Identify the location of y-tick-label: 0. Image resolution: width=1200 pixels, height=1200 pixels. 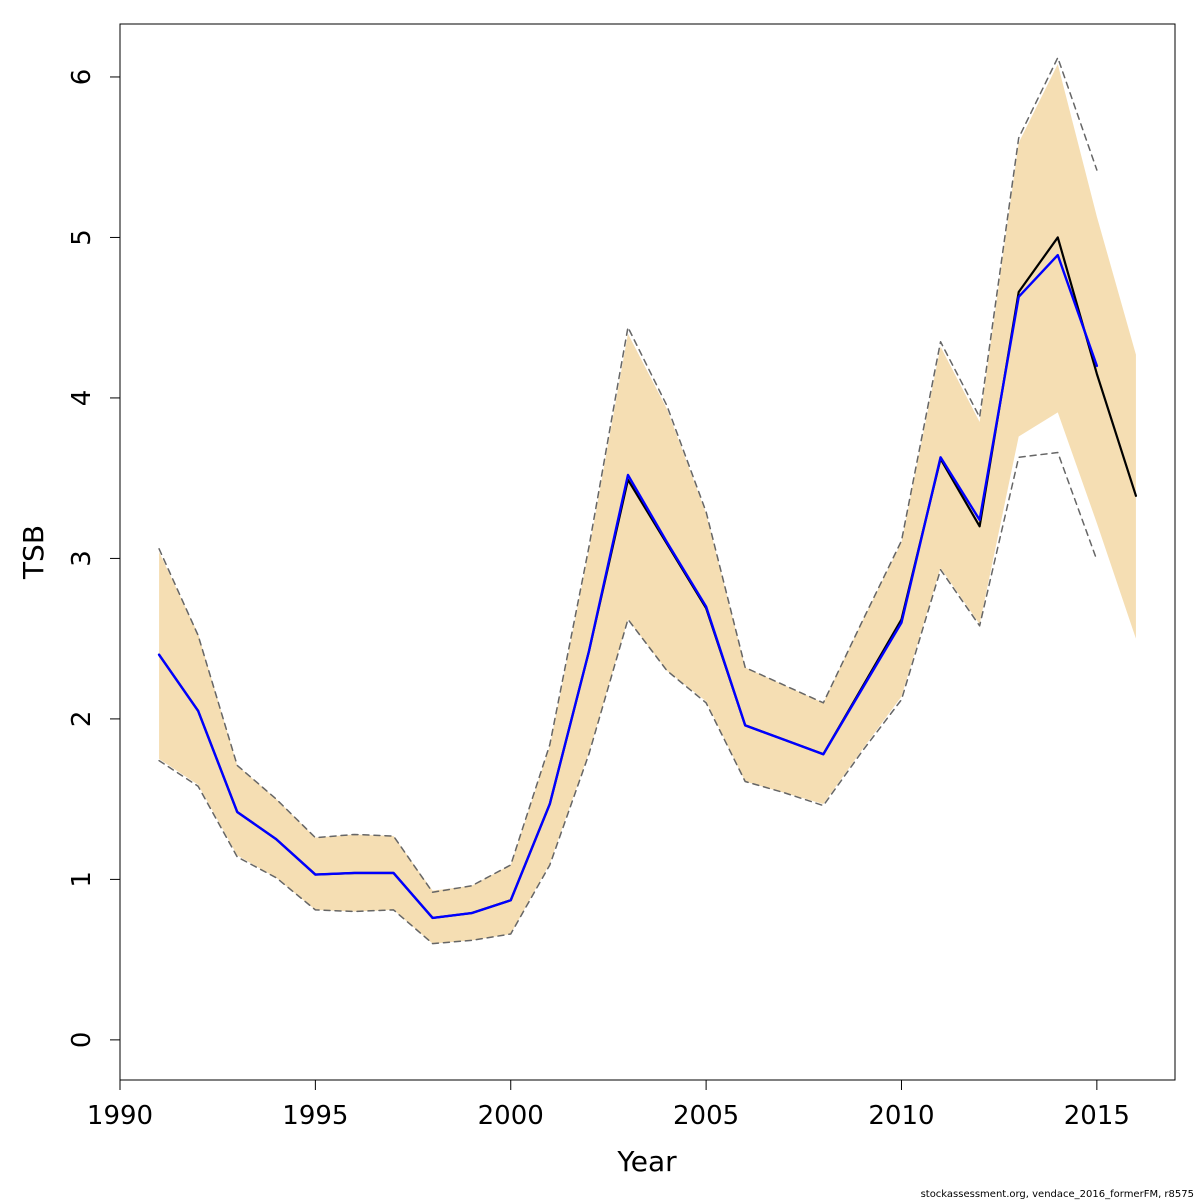
(82, 1040).